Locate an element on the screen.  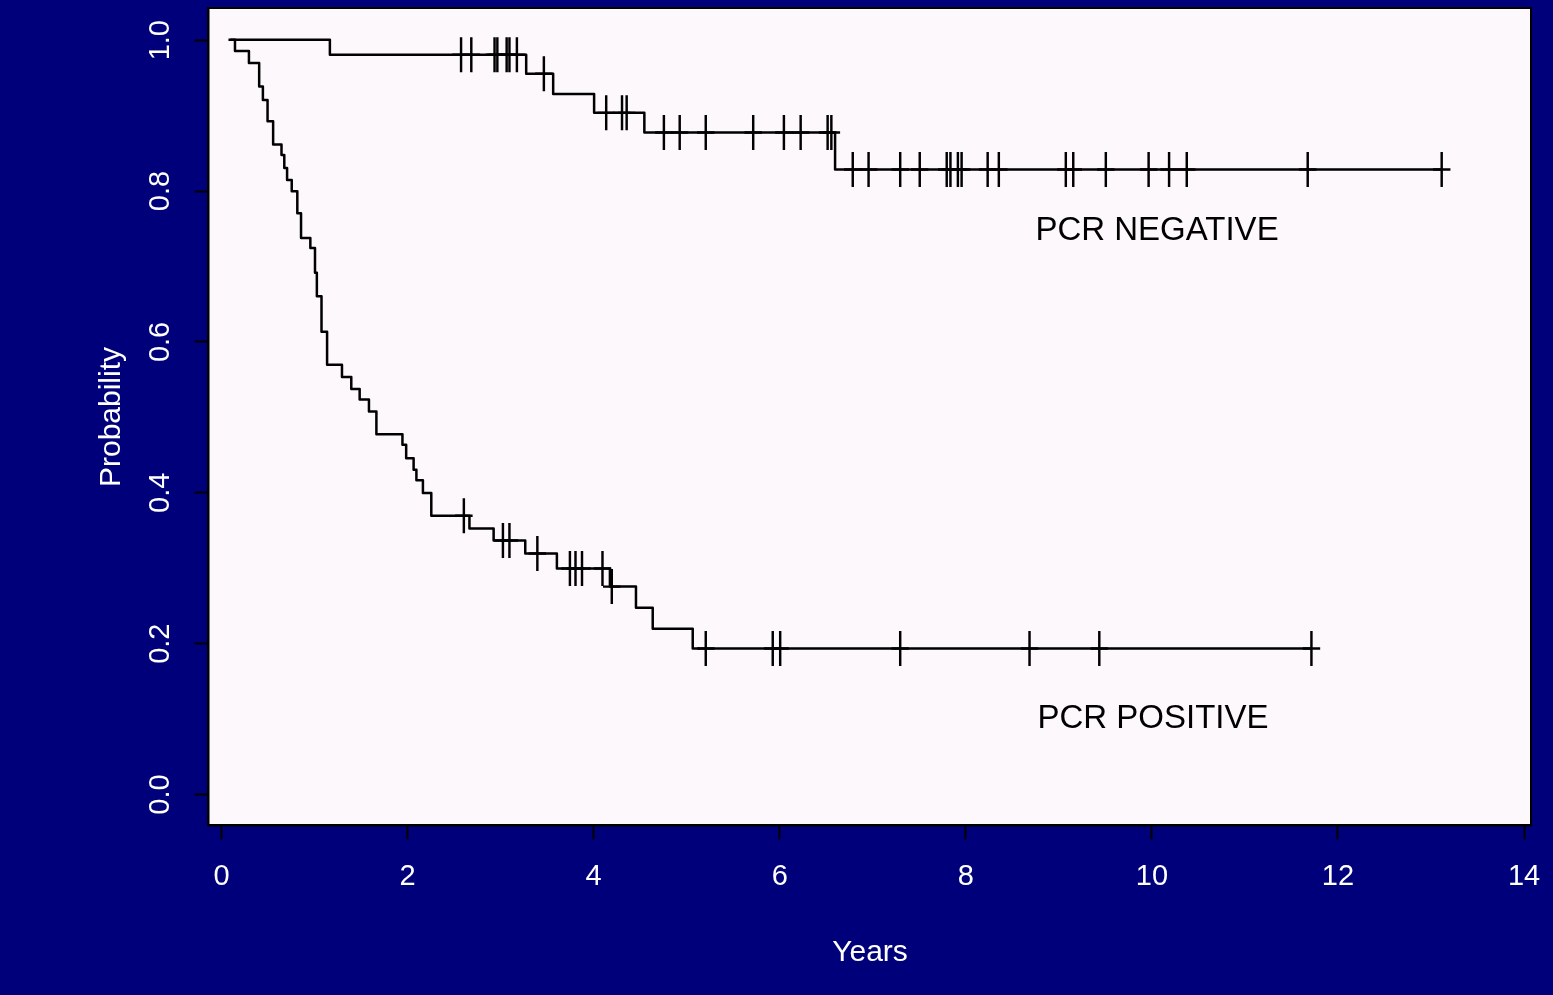
y-tick-label: 0.2 is located at coordinates (158, 643).